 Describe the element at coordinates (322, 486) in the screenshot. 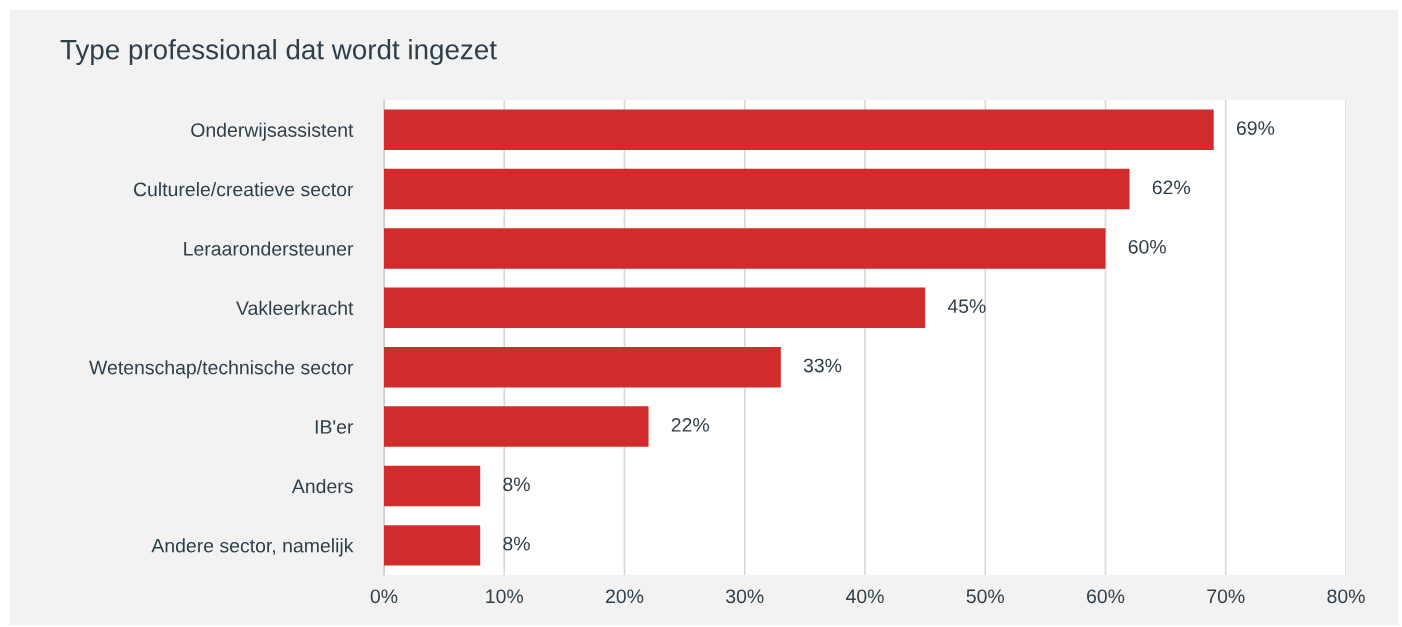

I see `y-tick-label: Anders` at that location.